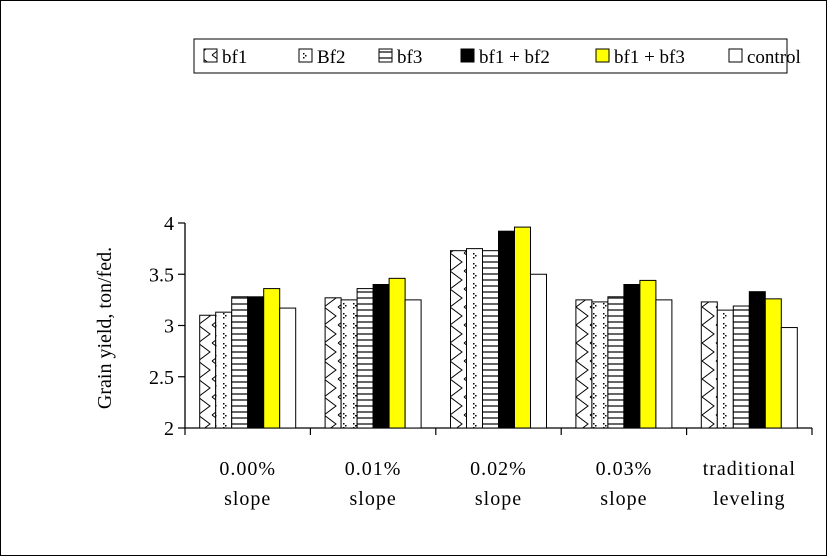 The width and height of the screenshot is (827, 557). Describe the element at coordinates (161, 378) in the screenshot. I see `y-tick-label: 2.5` at that location.